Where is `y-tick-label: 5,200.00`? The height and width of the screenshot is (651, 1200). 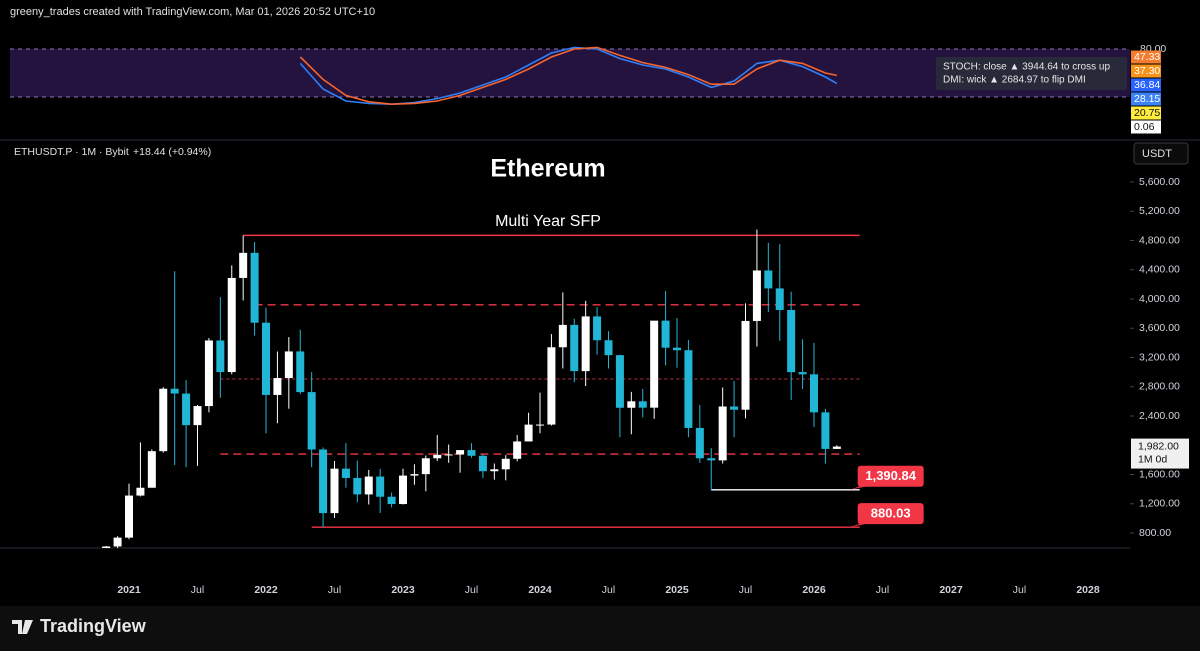 y-tick-label: 5,200.00 is located at coordinates (1159, 211).